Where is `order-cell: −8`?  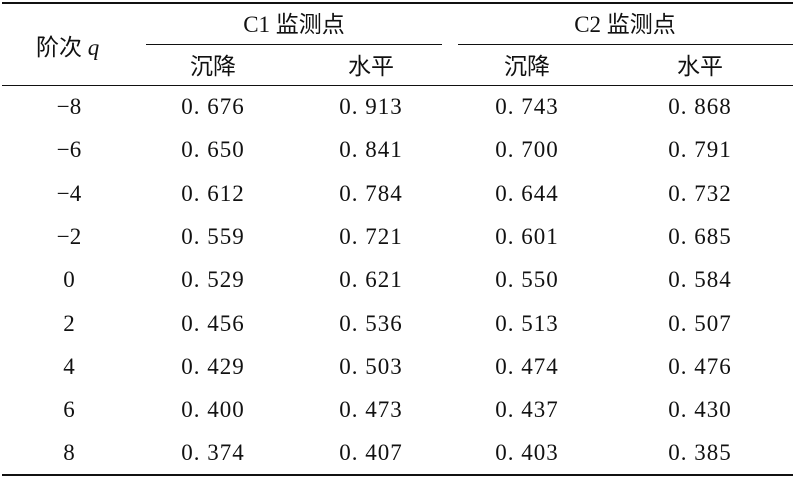
order-cell: −8 is located at coordinates (69, 106).